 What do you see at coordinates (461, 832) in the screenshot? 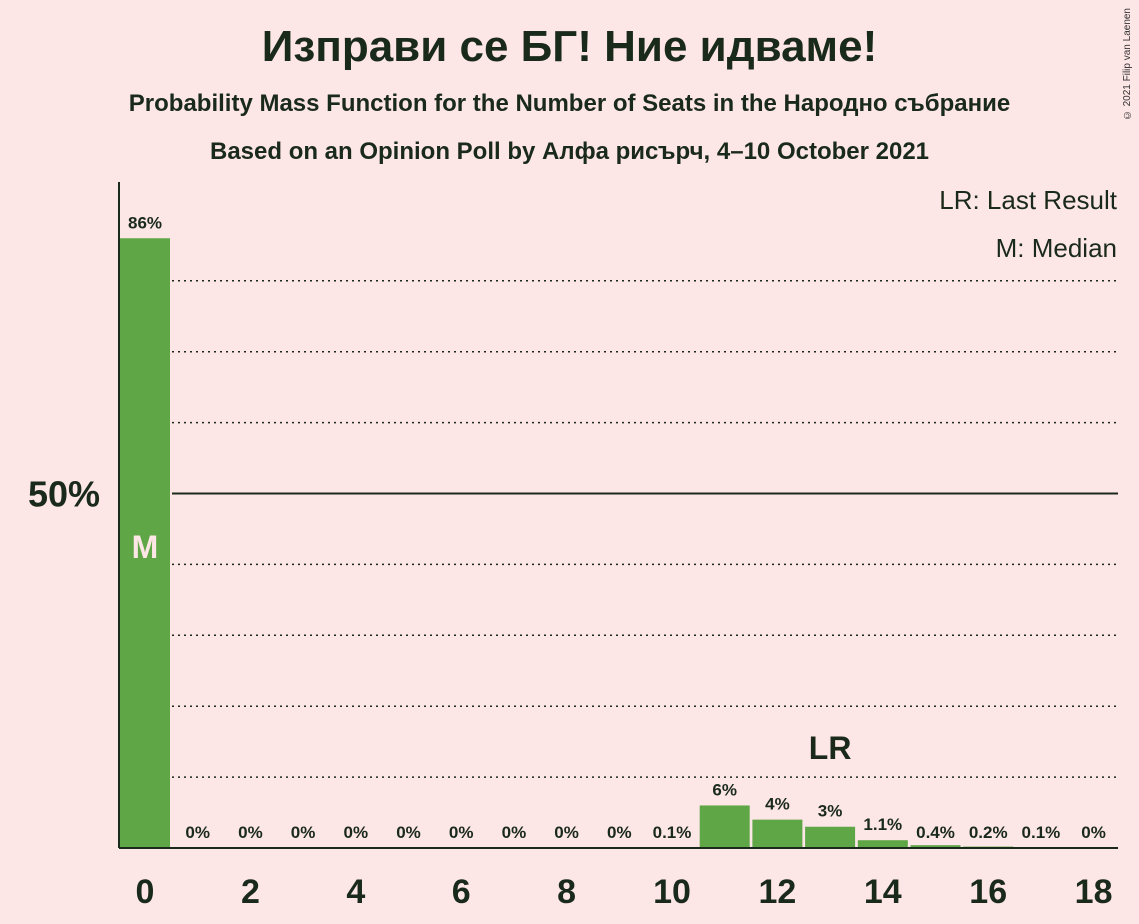
I see `data-label-seat-6: 0%` at bounding box center [461, 832].